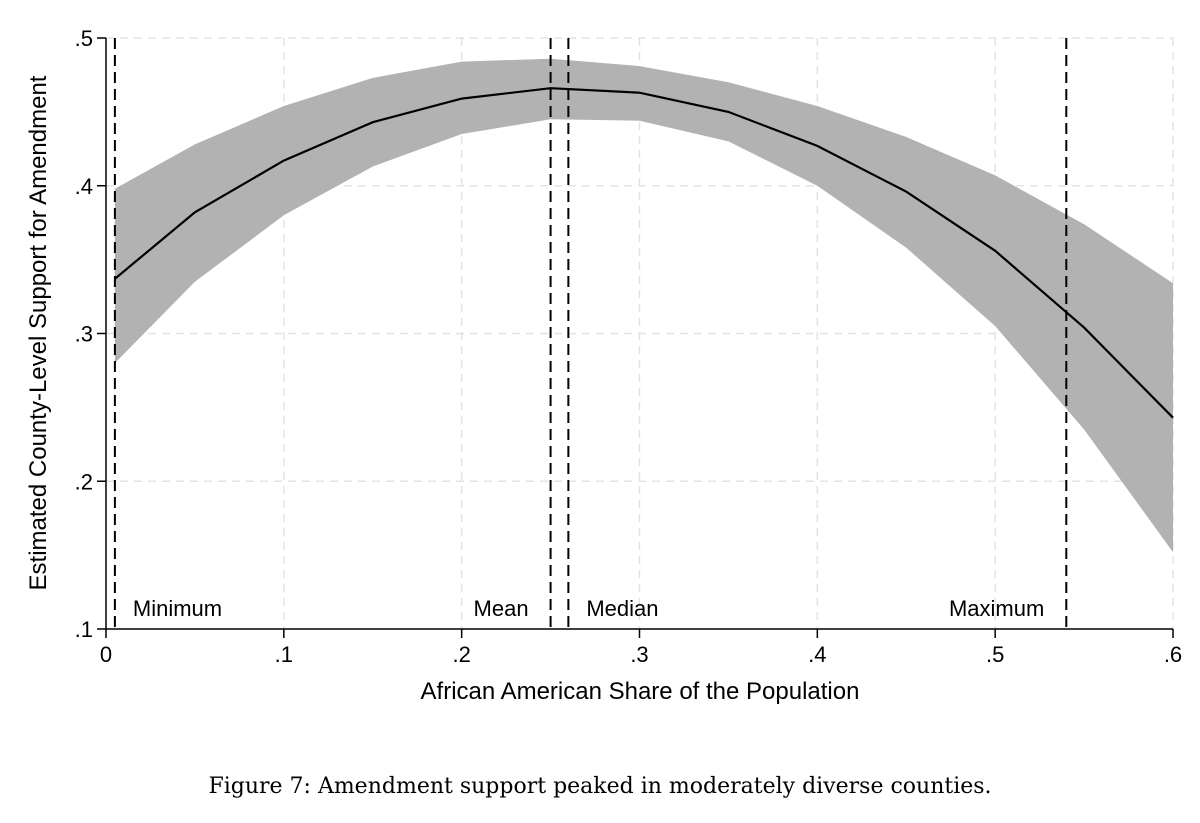  Describe the element at coordinates (640, 691) in the screenshot. I see `x-axis-label: African American Share of the Population` at that location.